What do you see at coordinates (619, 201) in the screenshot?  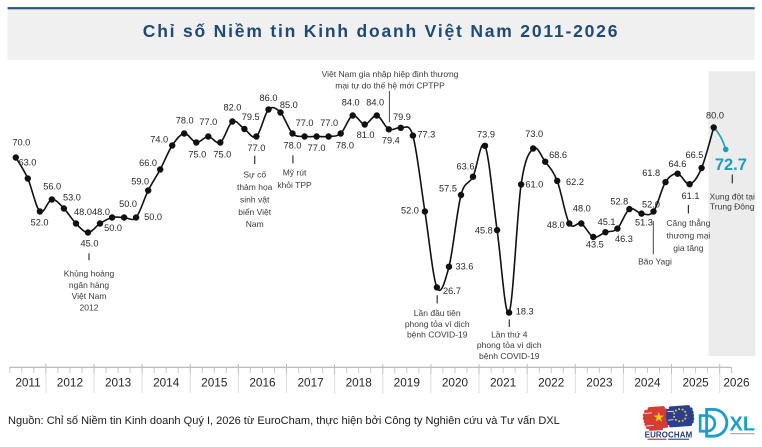 I see `svg-text: 52.8` at bounding box center [619, 201].